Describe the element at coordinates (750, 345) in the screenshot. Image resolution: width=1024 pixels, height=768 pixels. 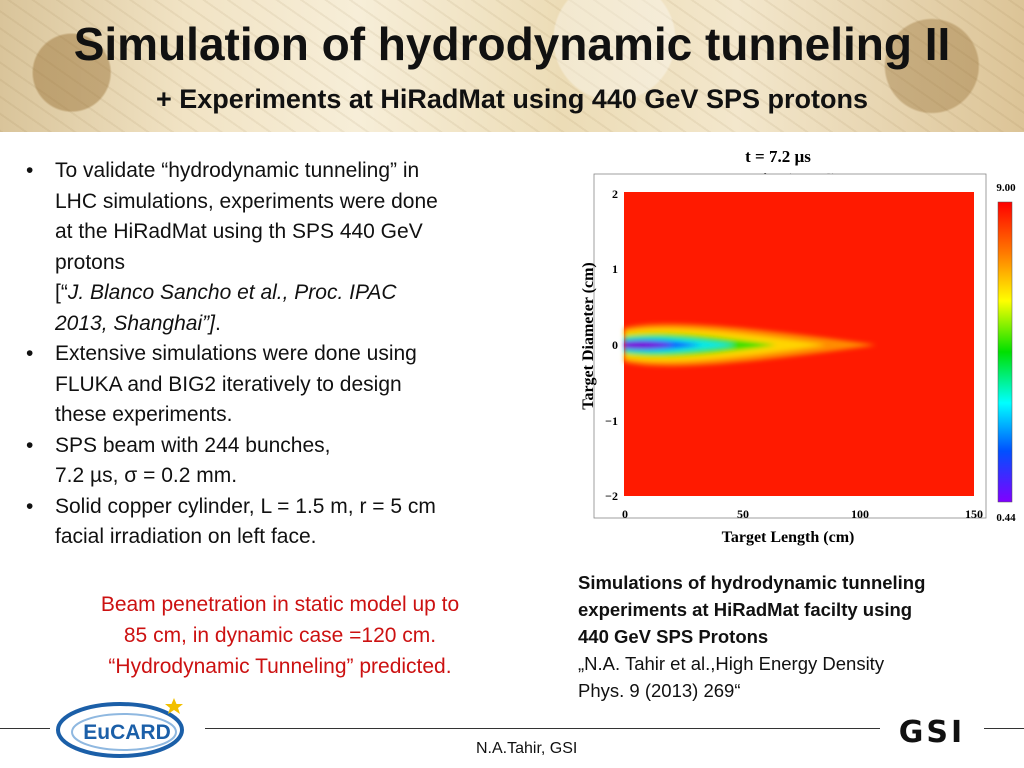
I see `tunnel-contours` at that location.